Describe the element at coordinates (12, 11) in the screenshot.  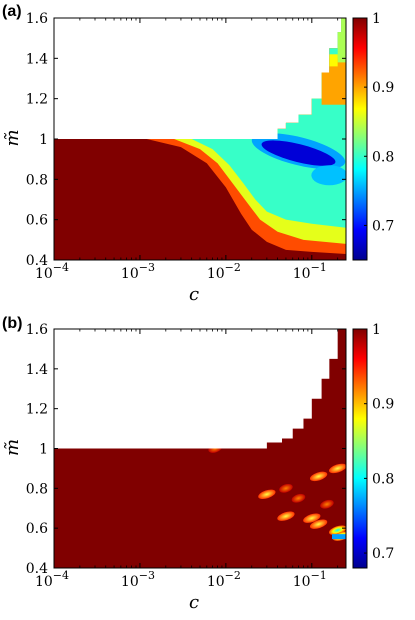
I see `panel-label: (a)` at that location.